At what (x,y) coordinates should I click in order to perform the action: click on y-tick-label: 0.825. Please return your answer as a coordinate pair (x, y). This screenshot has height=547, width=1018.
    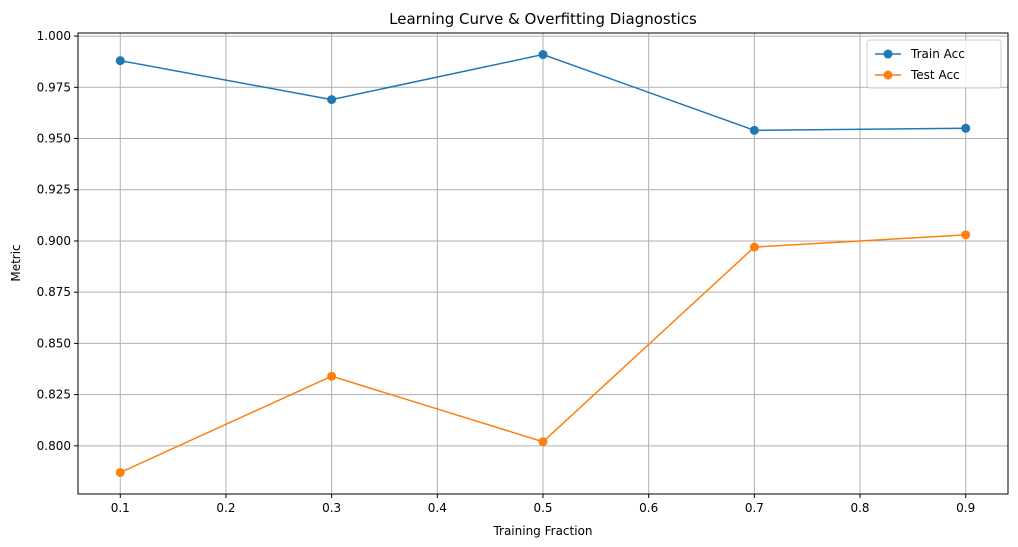
    Looking at the image, I should click on (54, 395).